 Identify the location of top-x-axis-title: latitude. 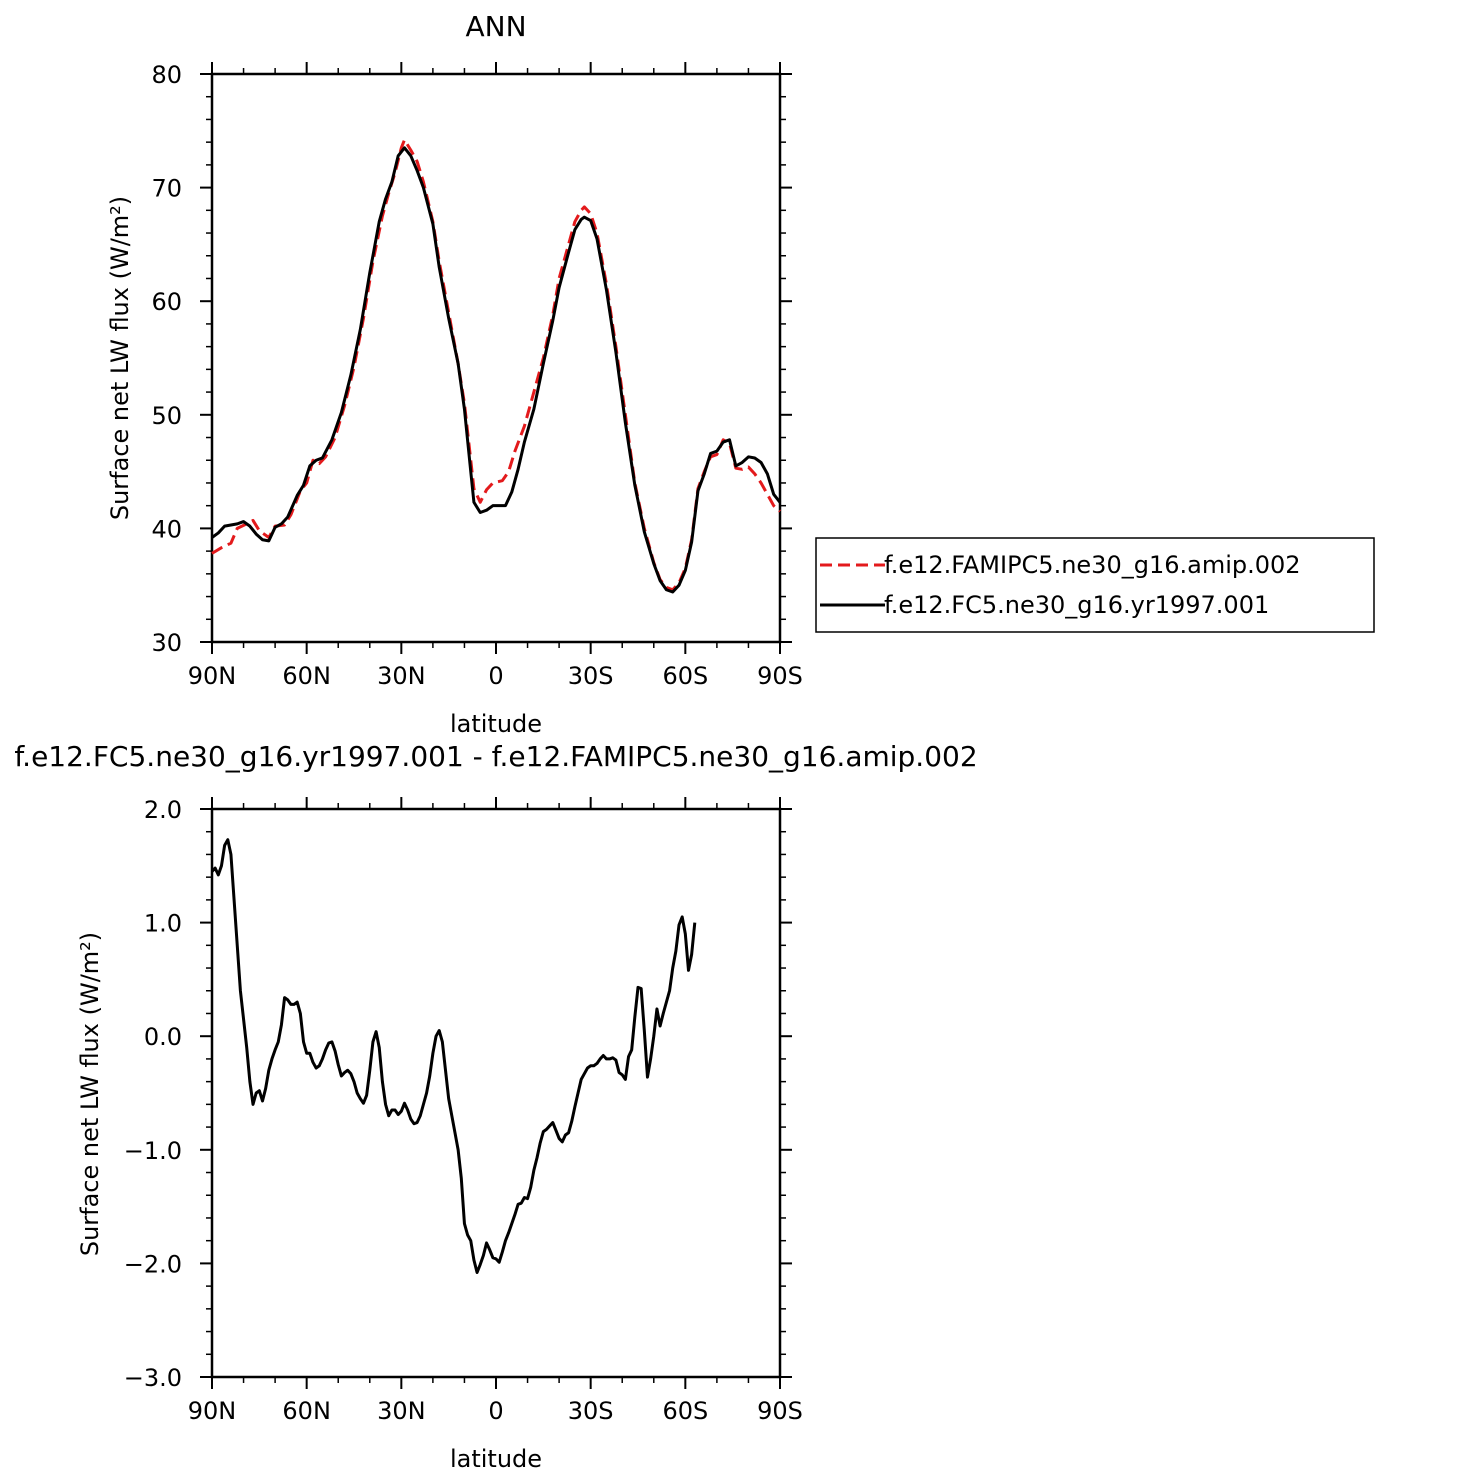
(496, 724).